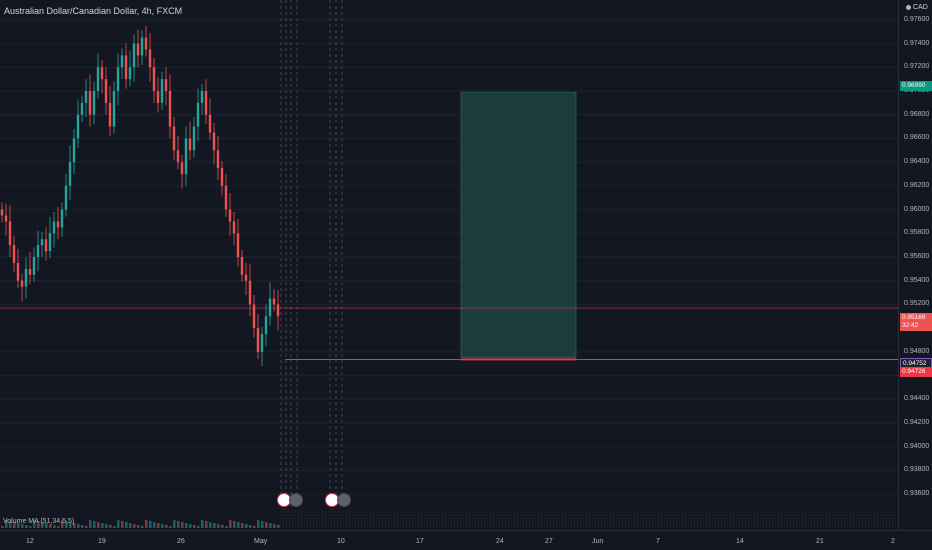  Describe the element at coordinates (500, 541) in the screenshot. I see `time-tick: 24` at that location.